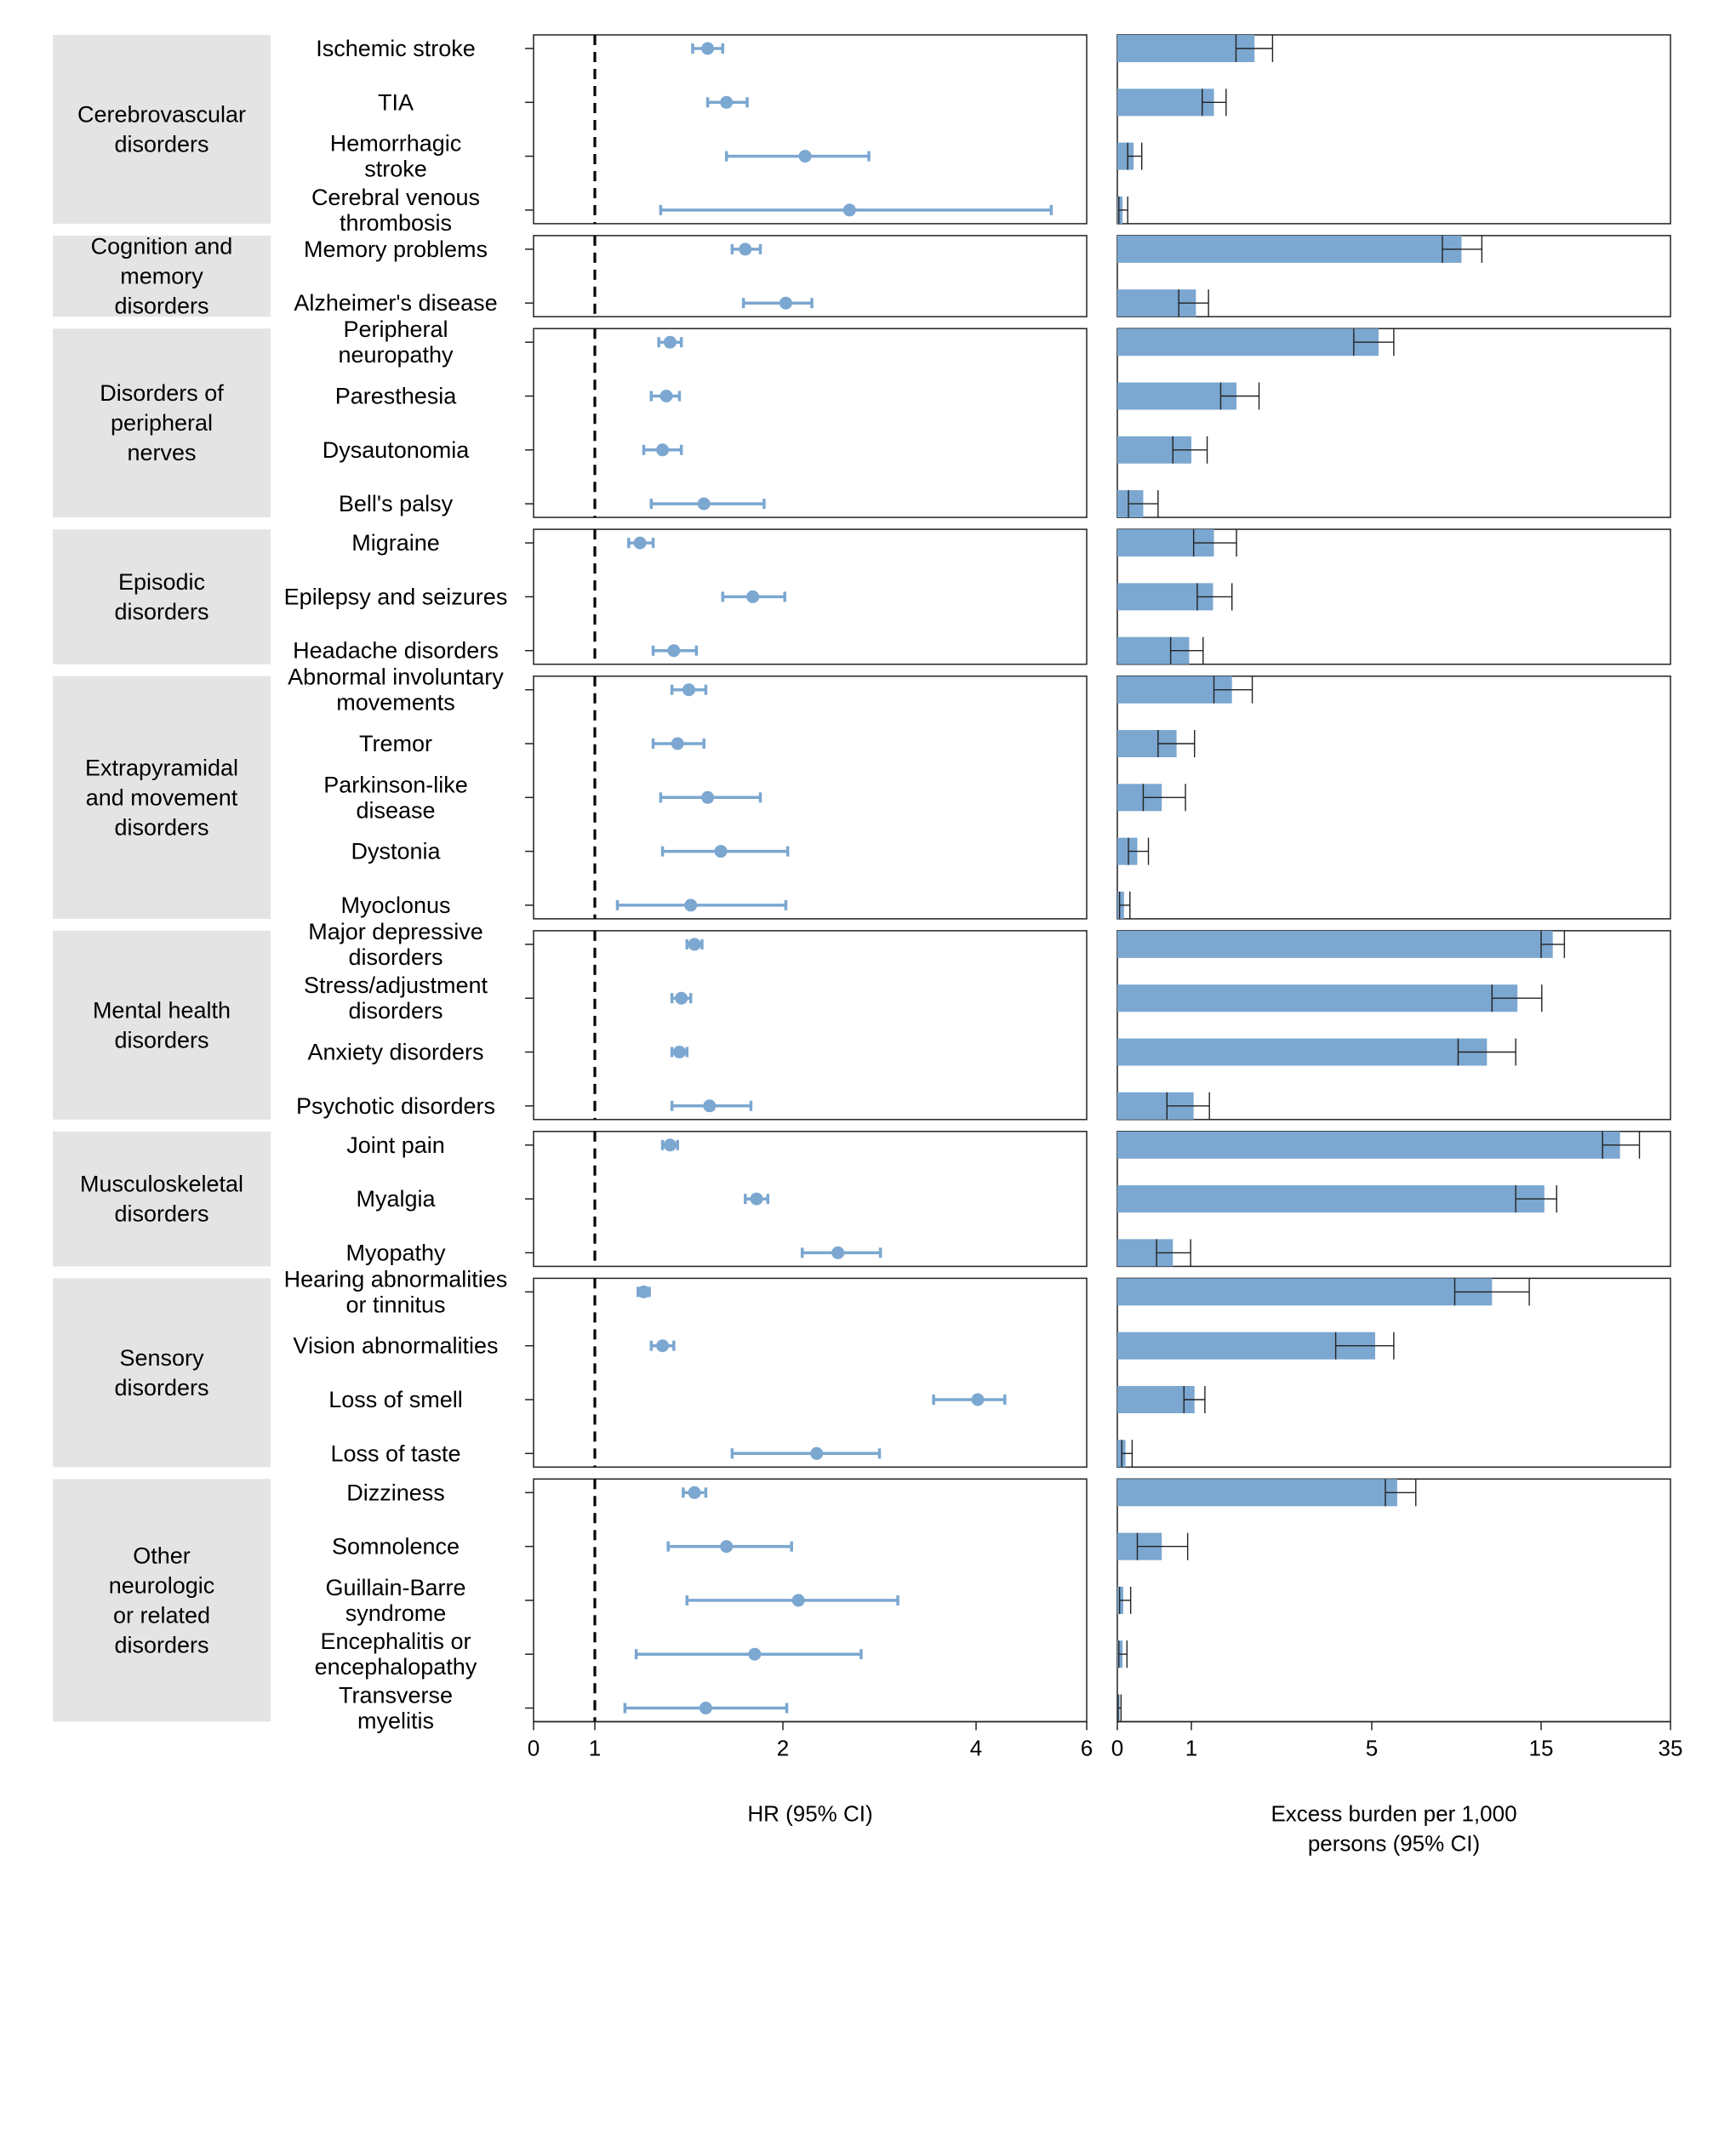 The width and height of the screenshot is (1736, 2139). What do you see at coordinates (396, 1199) in the screenshot?
I see `outcome-label-line: Myalgia` at bounding box center [396, 1199].